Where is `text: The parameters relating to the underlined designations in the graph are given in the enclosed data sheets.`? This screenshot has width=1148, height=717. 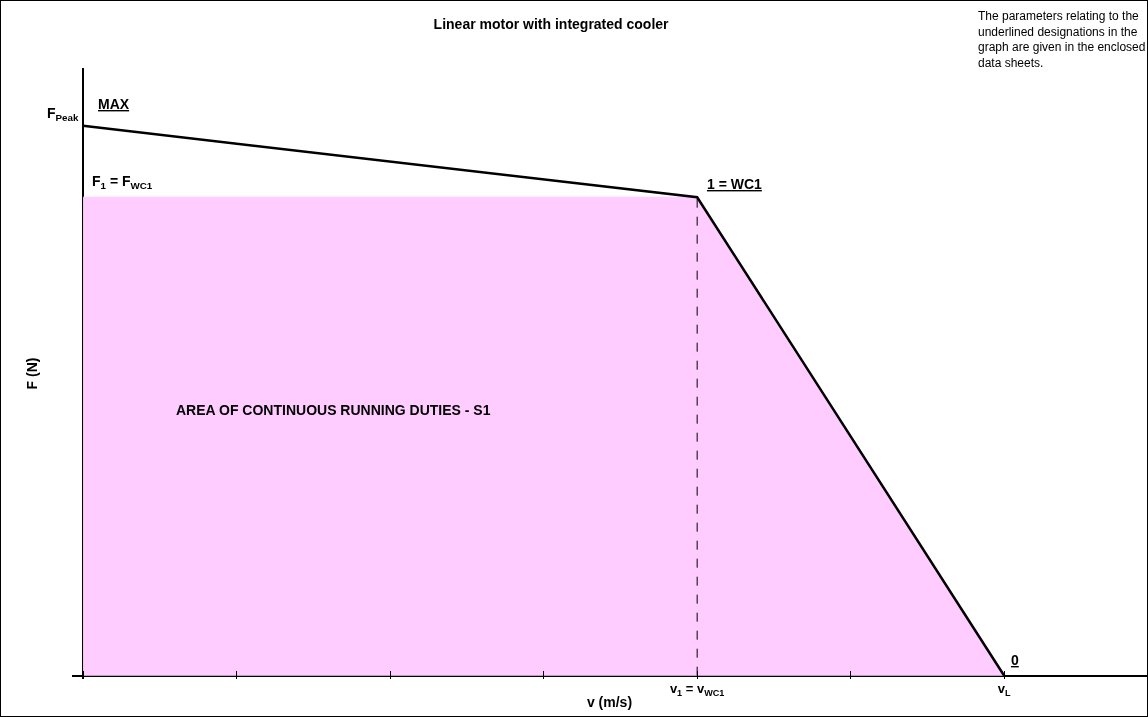 text: The parameters relating to the underlined designations in the graph are given in the enclosed data sheets. is located at coordinates (1062, 39).